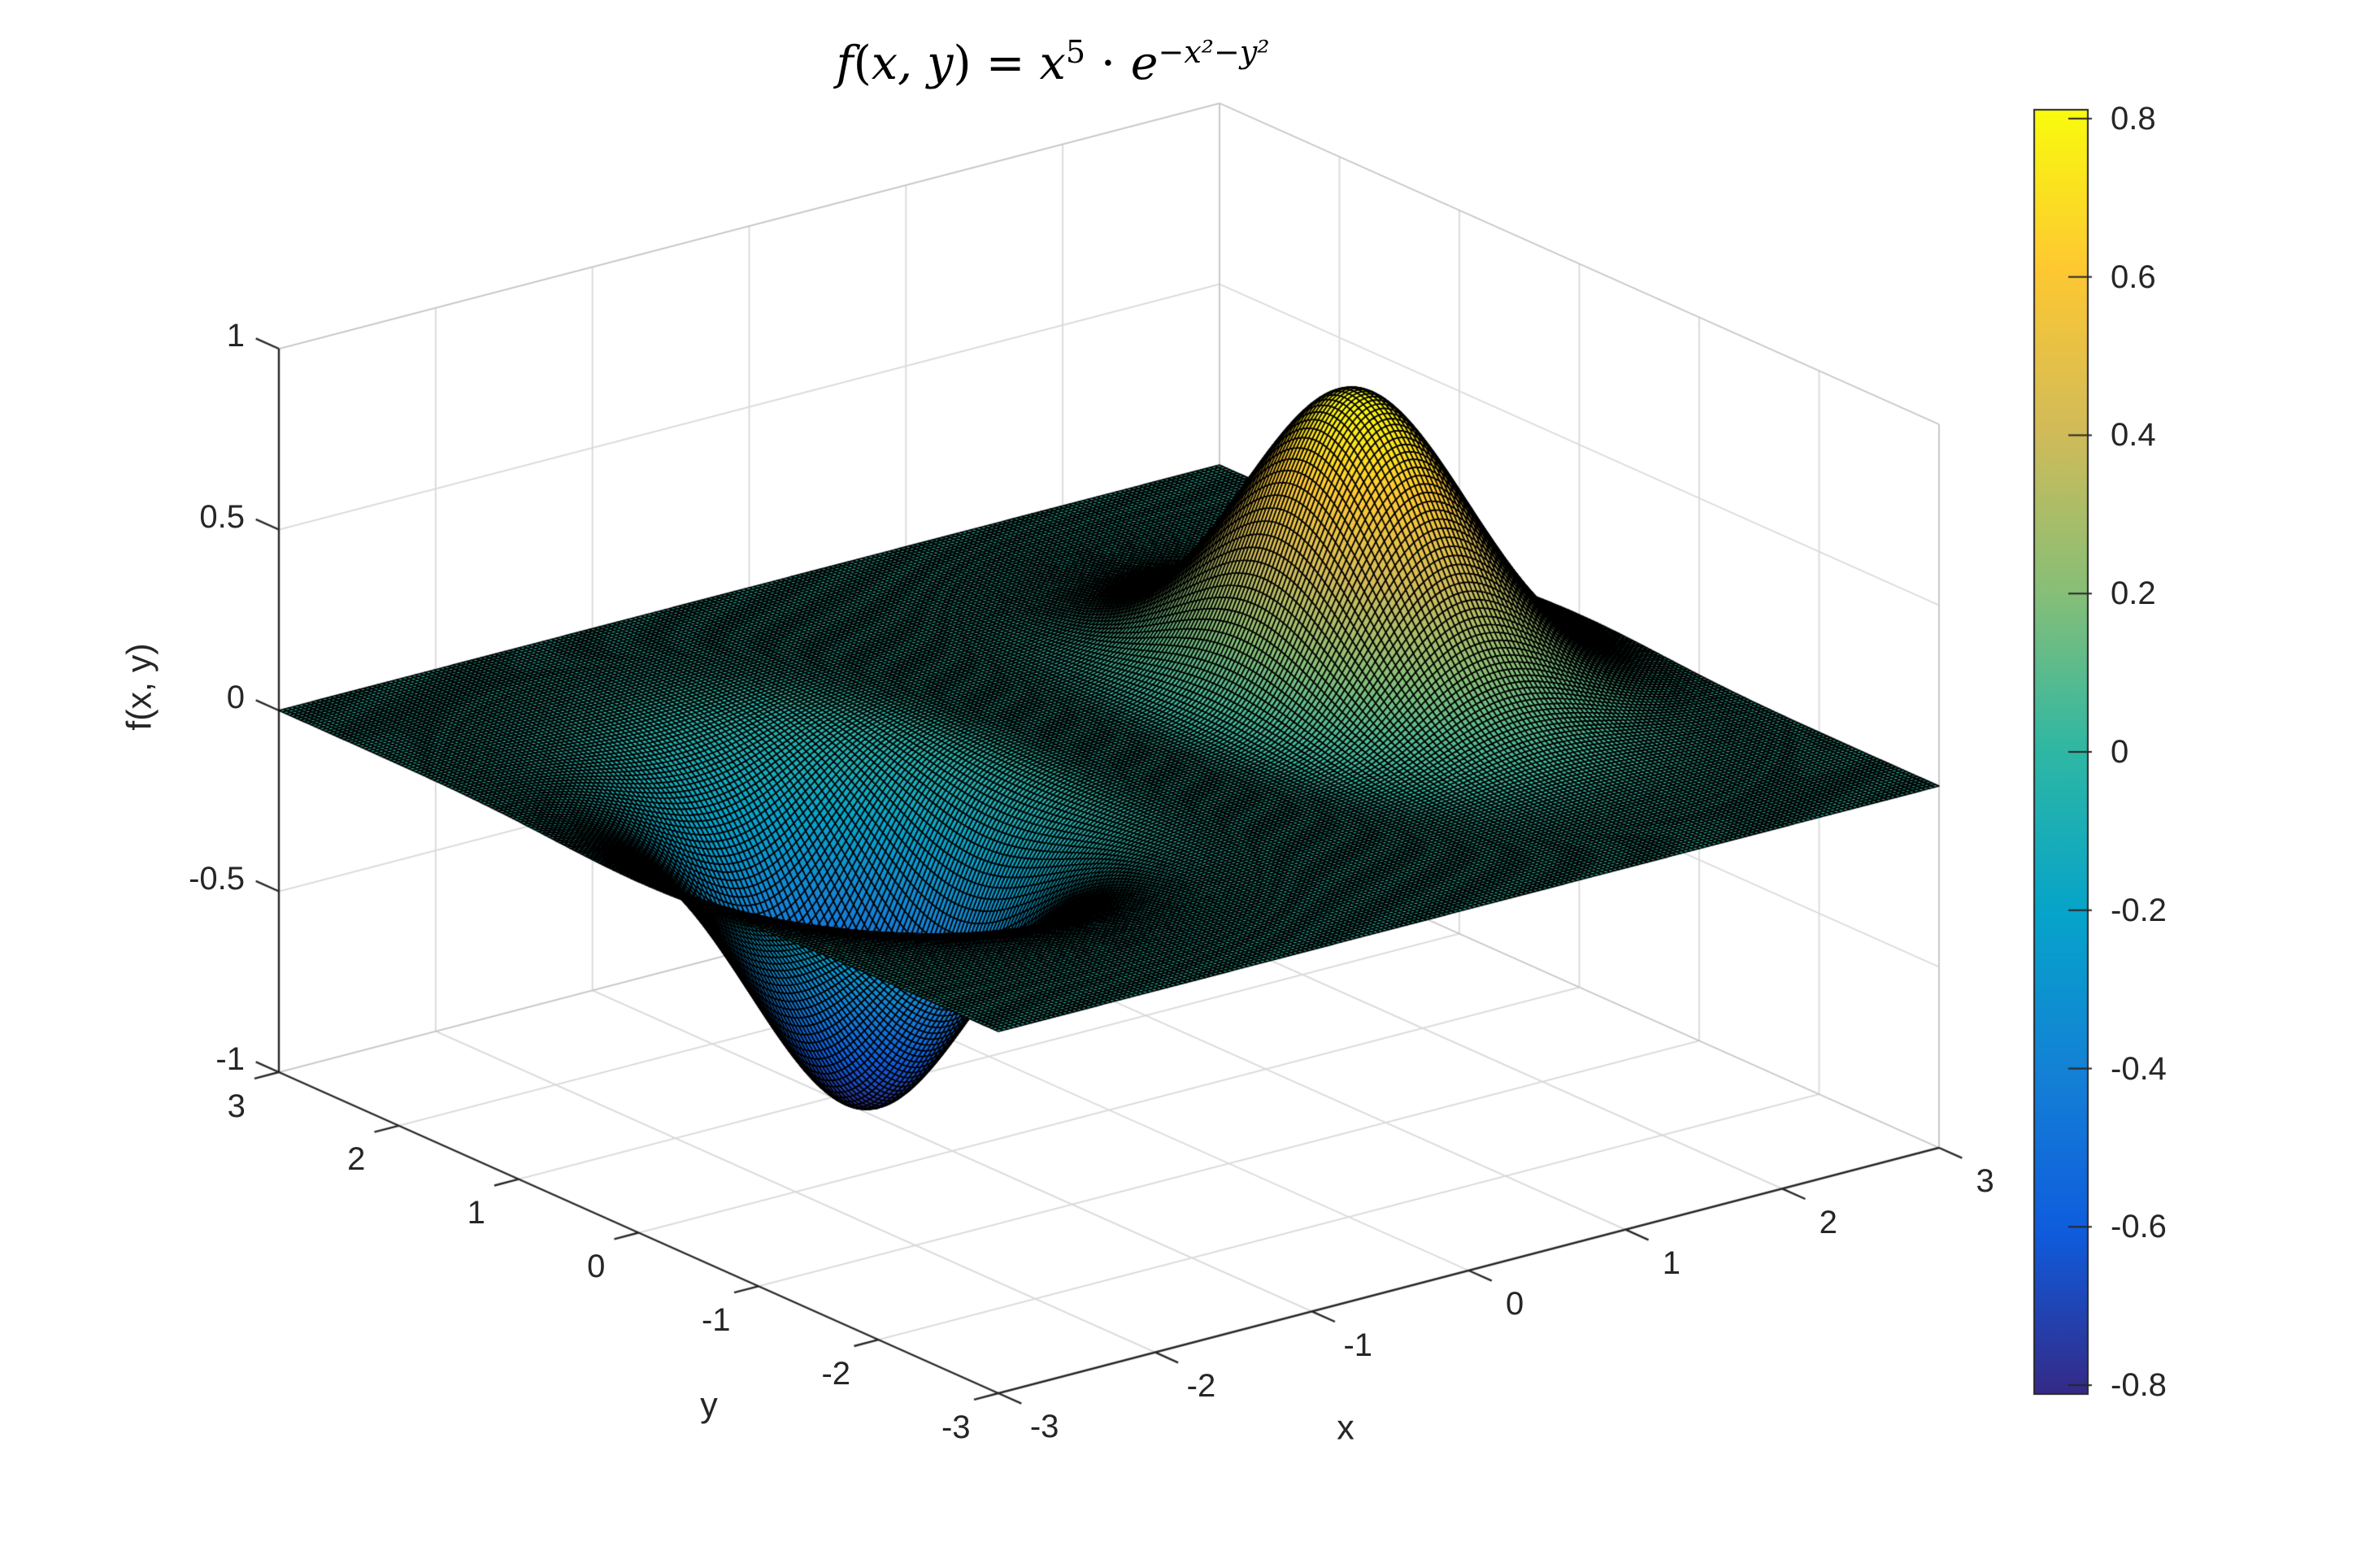 Image resolution: width=2361 pixels, height=1568 pixels. Describe the element at coordinates (996, 63) in the screenshot. I see `title-segment: ) =` at that location.